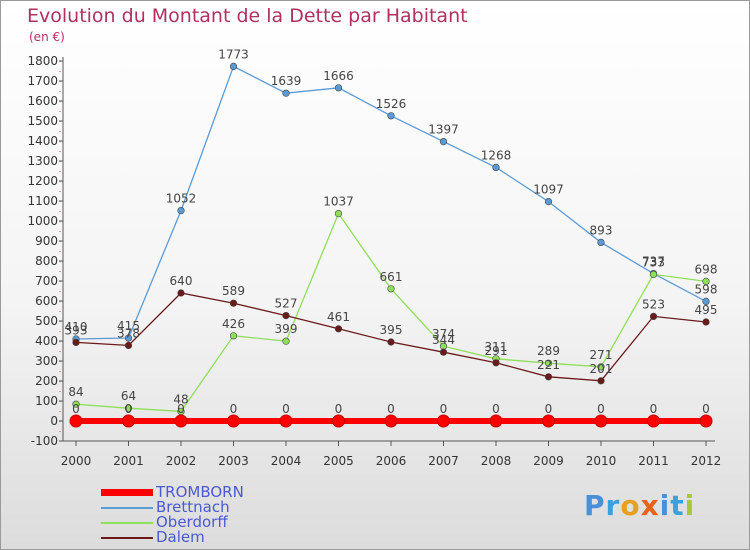  What do you see at coordinates (231, 492) in the screenshot?
I see `legend-item-tromborn: TROMBORN` at bounding box center [231, 492].